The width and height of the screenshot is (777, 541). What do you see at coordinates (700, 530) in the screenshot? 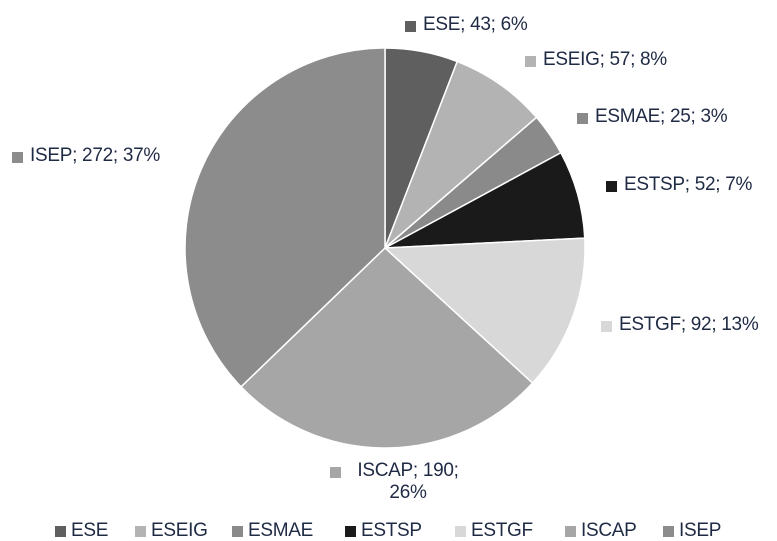
I see `legend-label: ISEP` at bounding box center [700, 530].